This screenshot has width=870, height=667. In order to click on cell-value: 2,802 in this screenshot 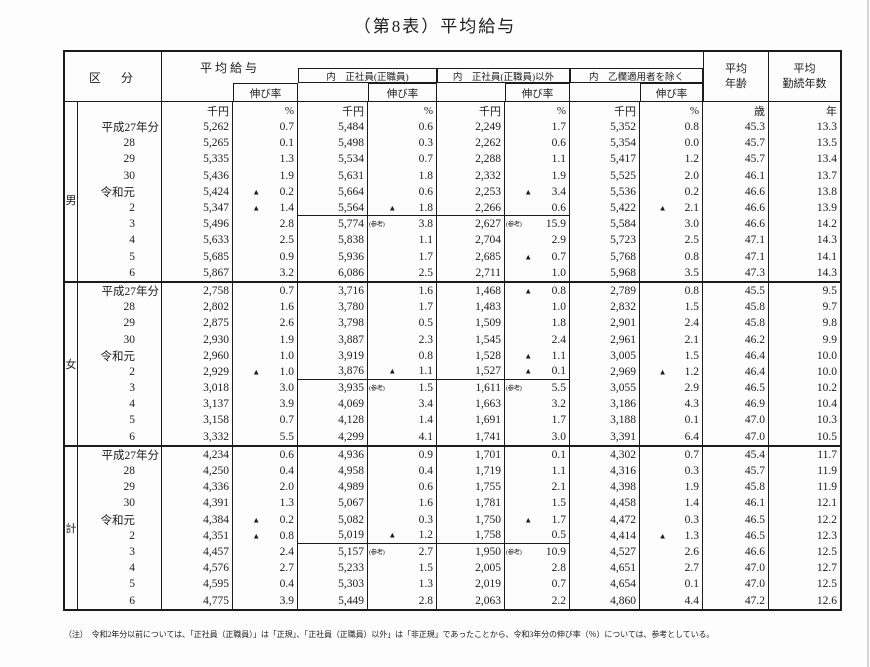, I will do `click(216, 307)`.